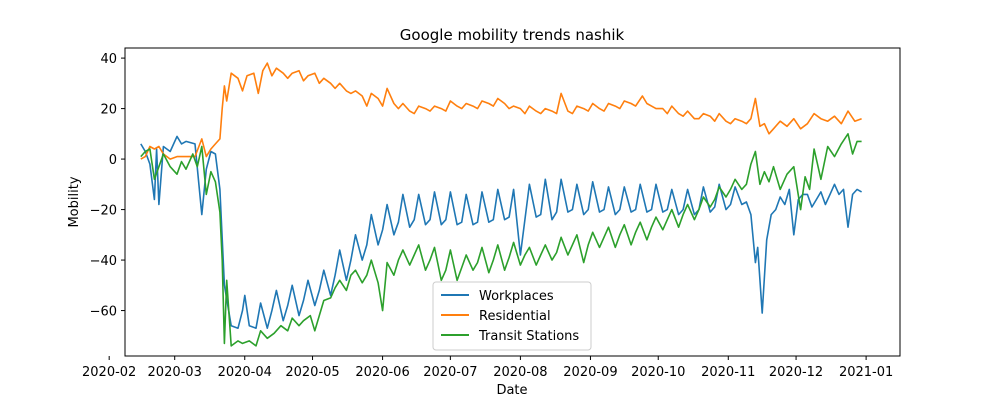  Describe the element at coordinates (113, 160) in the screenshot. I see `y-tick-label: 0` at that location.